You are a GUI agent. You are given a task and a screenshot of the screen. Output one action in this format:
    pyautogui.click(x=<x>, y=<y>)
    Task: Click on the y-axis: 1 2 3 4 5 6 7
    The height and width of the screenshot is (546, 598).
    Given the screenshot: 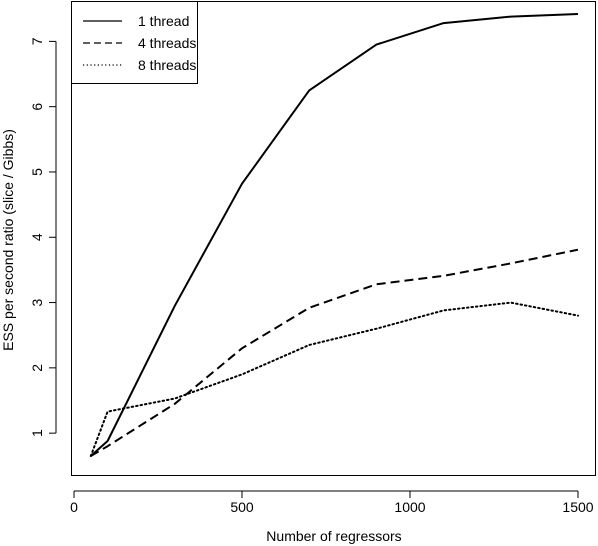 What is the action you would take?
    pyautogui.click(x=43, y=237)
    